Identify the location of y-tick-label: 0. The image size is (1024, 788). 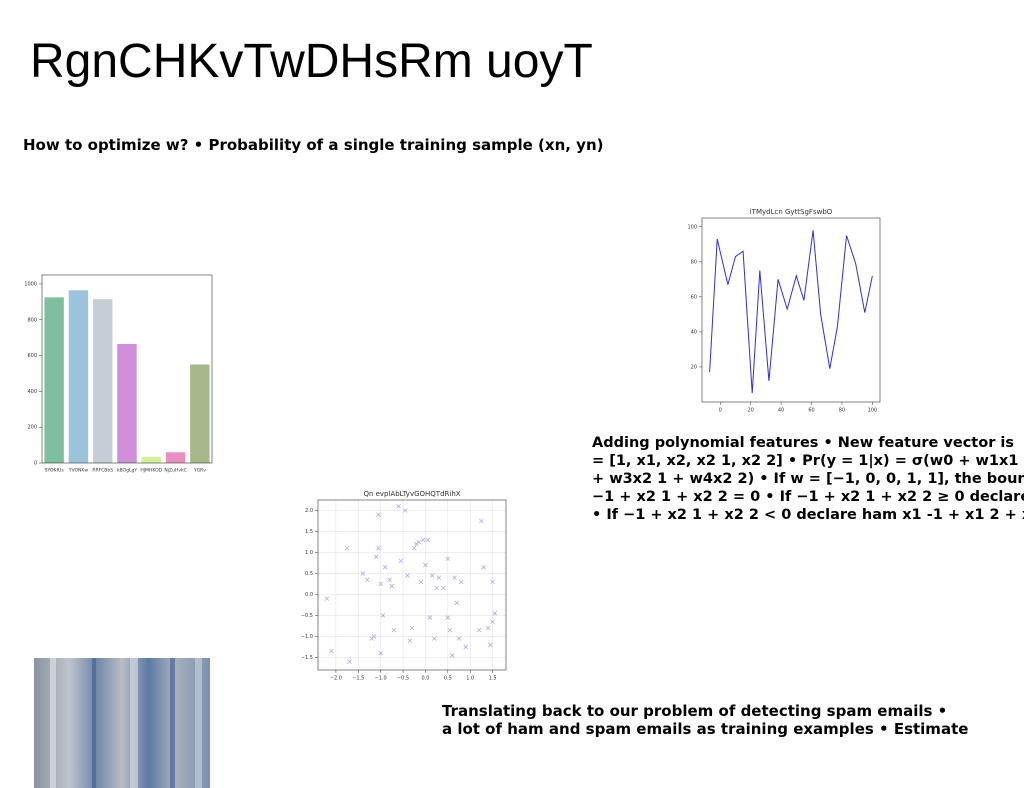
(35, 464).